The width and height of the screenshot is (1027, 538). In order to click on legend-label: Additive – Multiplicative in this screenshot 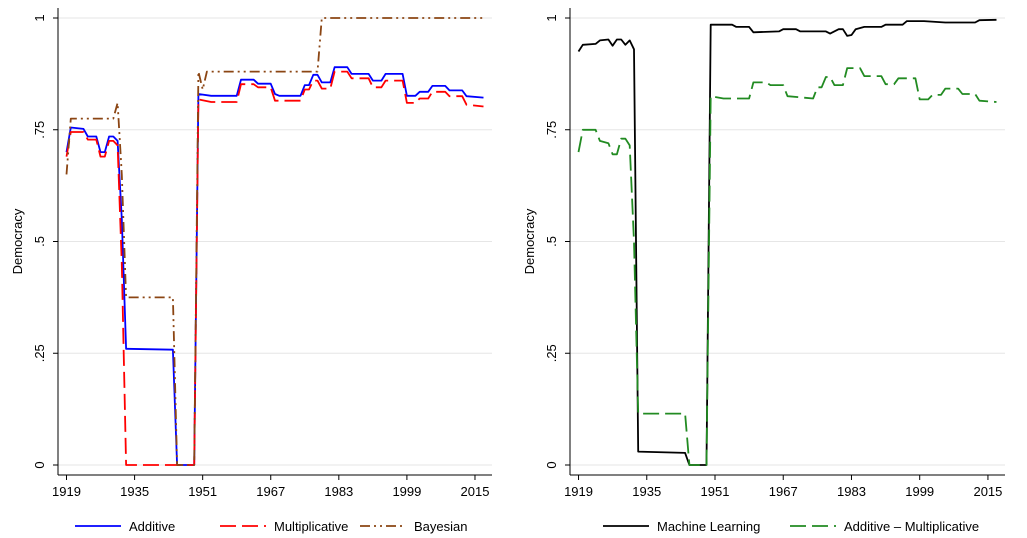, I will do `click(911, 526)`.